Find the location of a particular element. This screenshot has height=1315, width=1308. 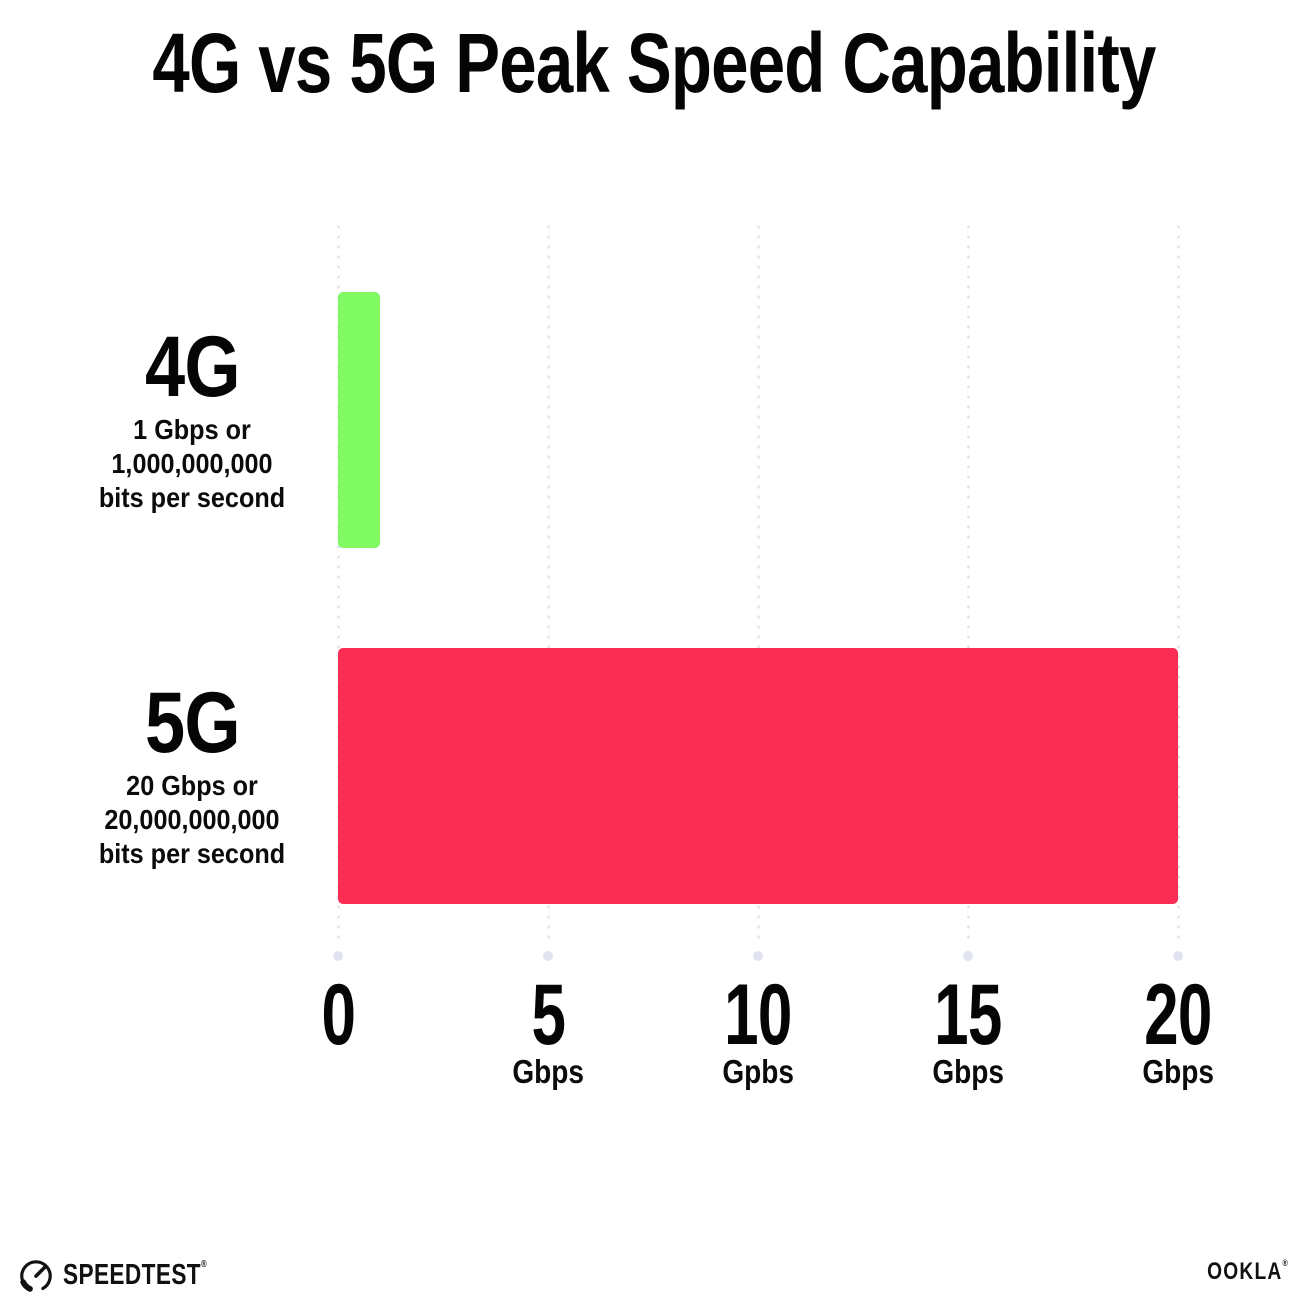

x-tick-value: 15 is located at coordinates (968, 1015).